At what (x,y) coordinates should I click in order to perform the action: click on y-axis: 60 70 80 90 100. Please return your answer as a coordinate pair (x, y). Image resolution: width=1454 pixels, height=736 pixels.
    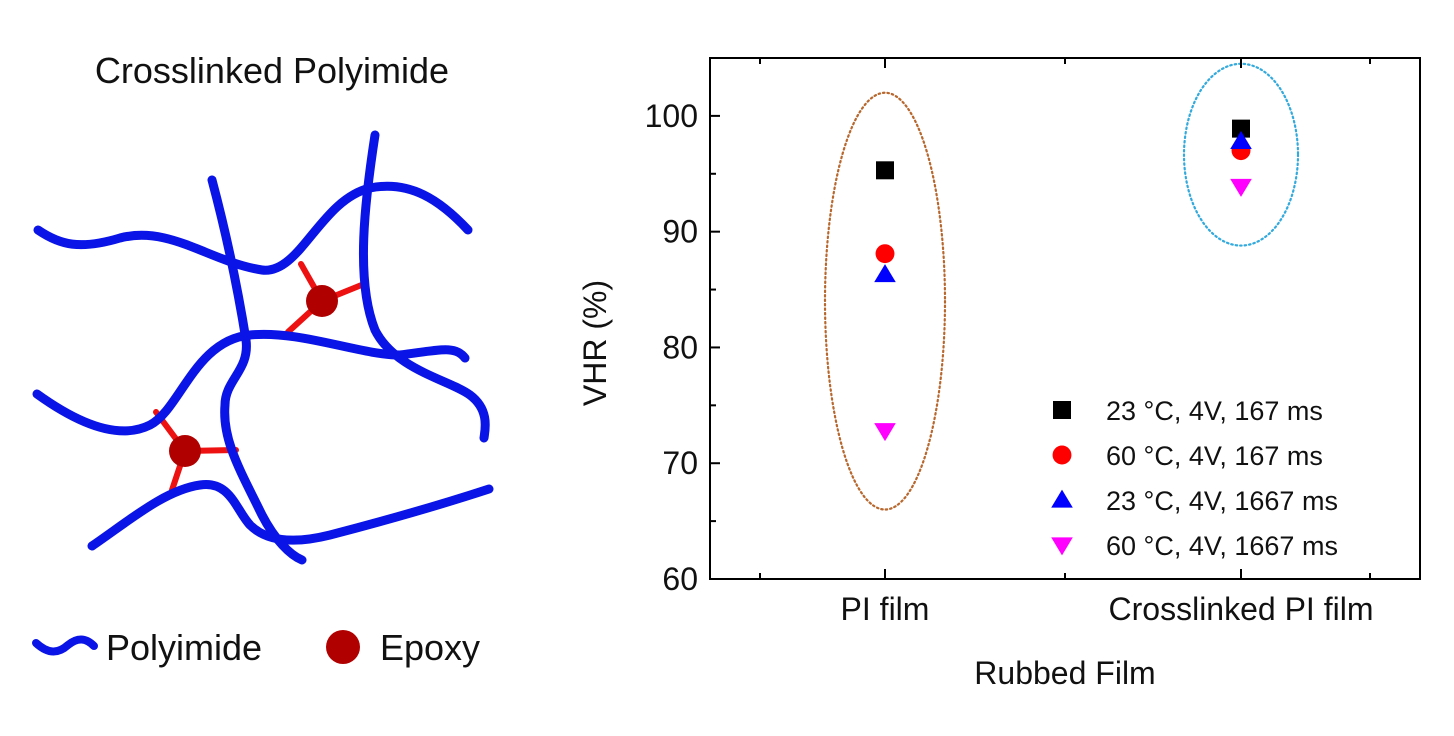
    Looking at the image, I should click on (682, 347).